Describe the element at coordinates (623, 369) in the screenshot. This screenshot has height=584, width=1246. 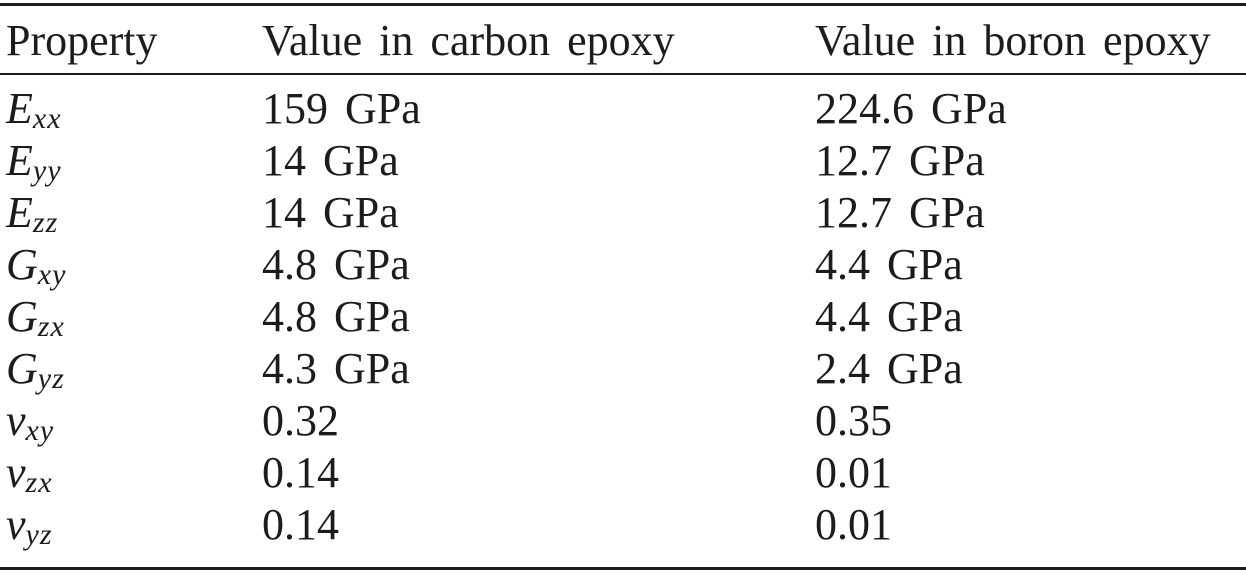
I see `table-row: Gyz 4.3 GPa 2.4 GPa` at that location.